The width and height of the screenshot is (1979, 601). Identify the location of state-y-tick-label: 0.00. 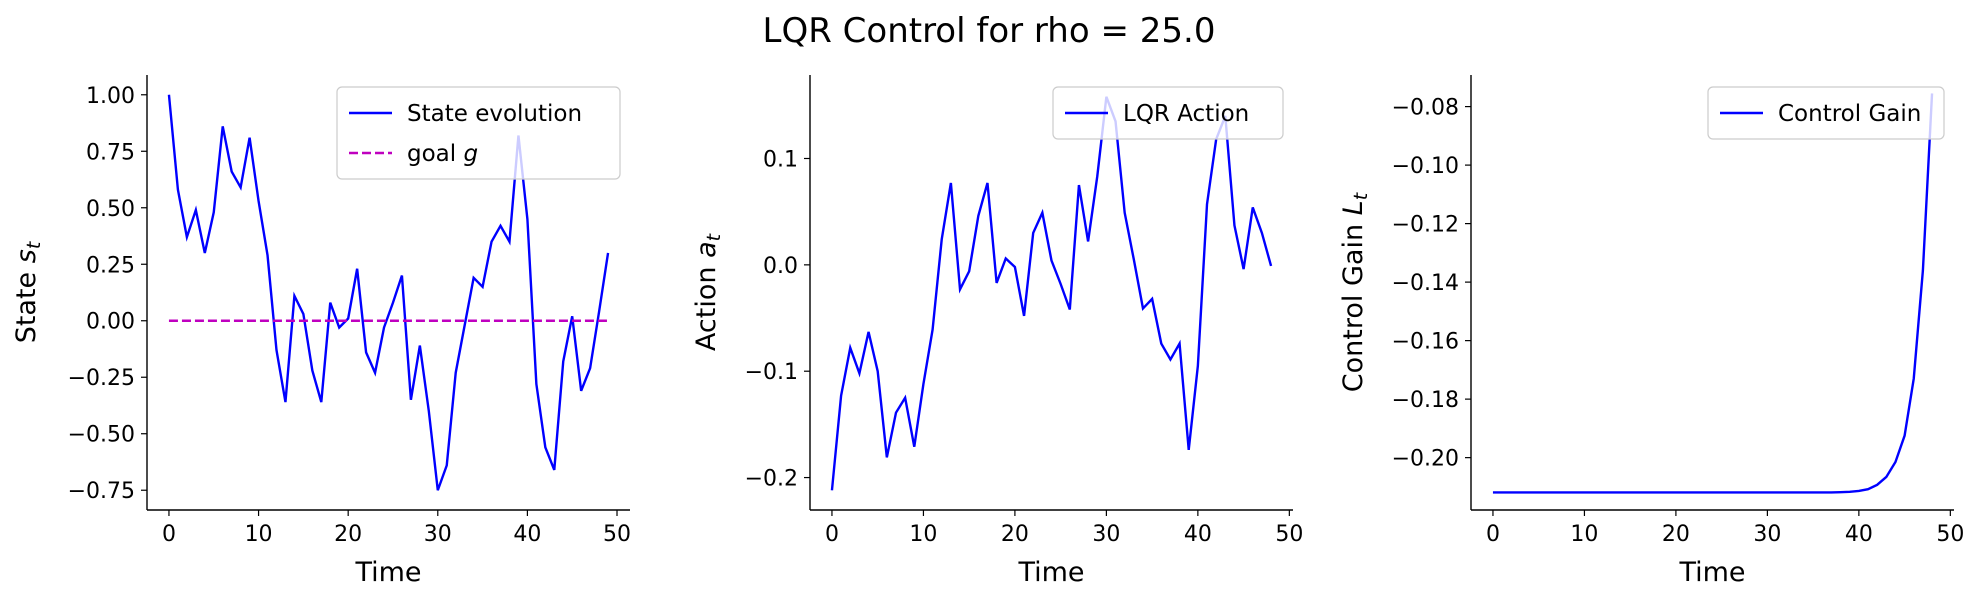
(110, 322).